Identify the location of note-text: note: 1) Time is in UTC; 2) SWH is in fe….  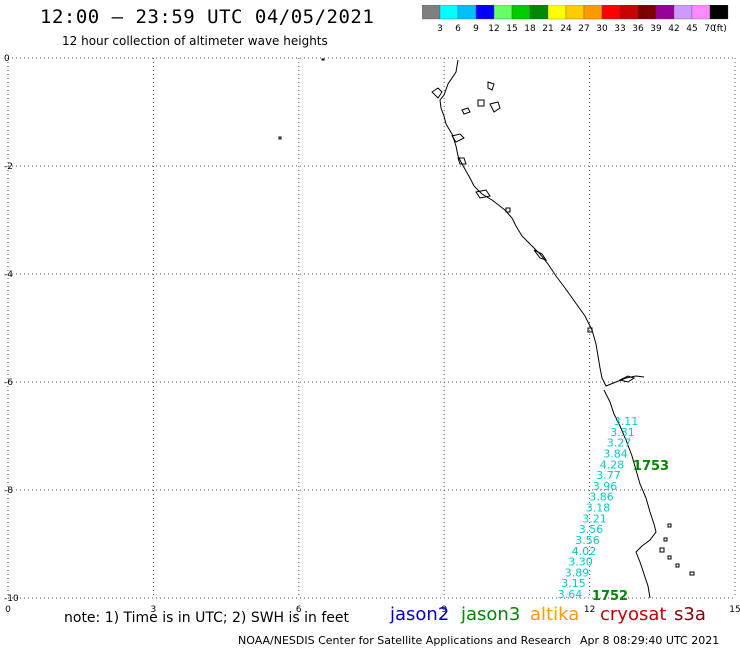
(207, 618).